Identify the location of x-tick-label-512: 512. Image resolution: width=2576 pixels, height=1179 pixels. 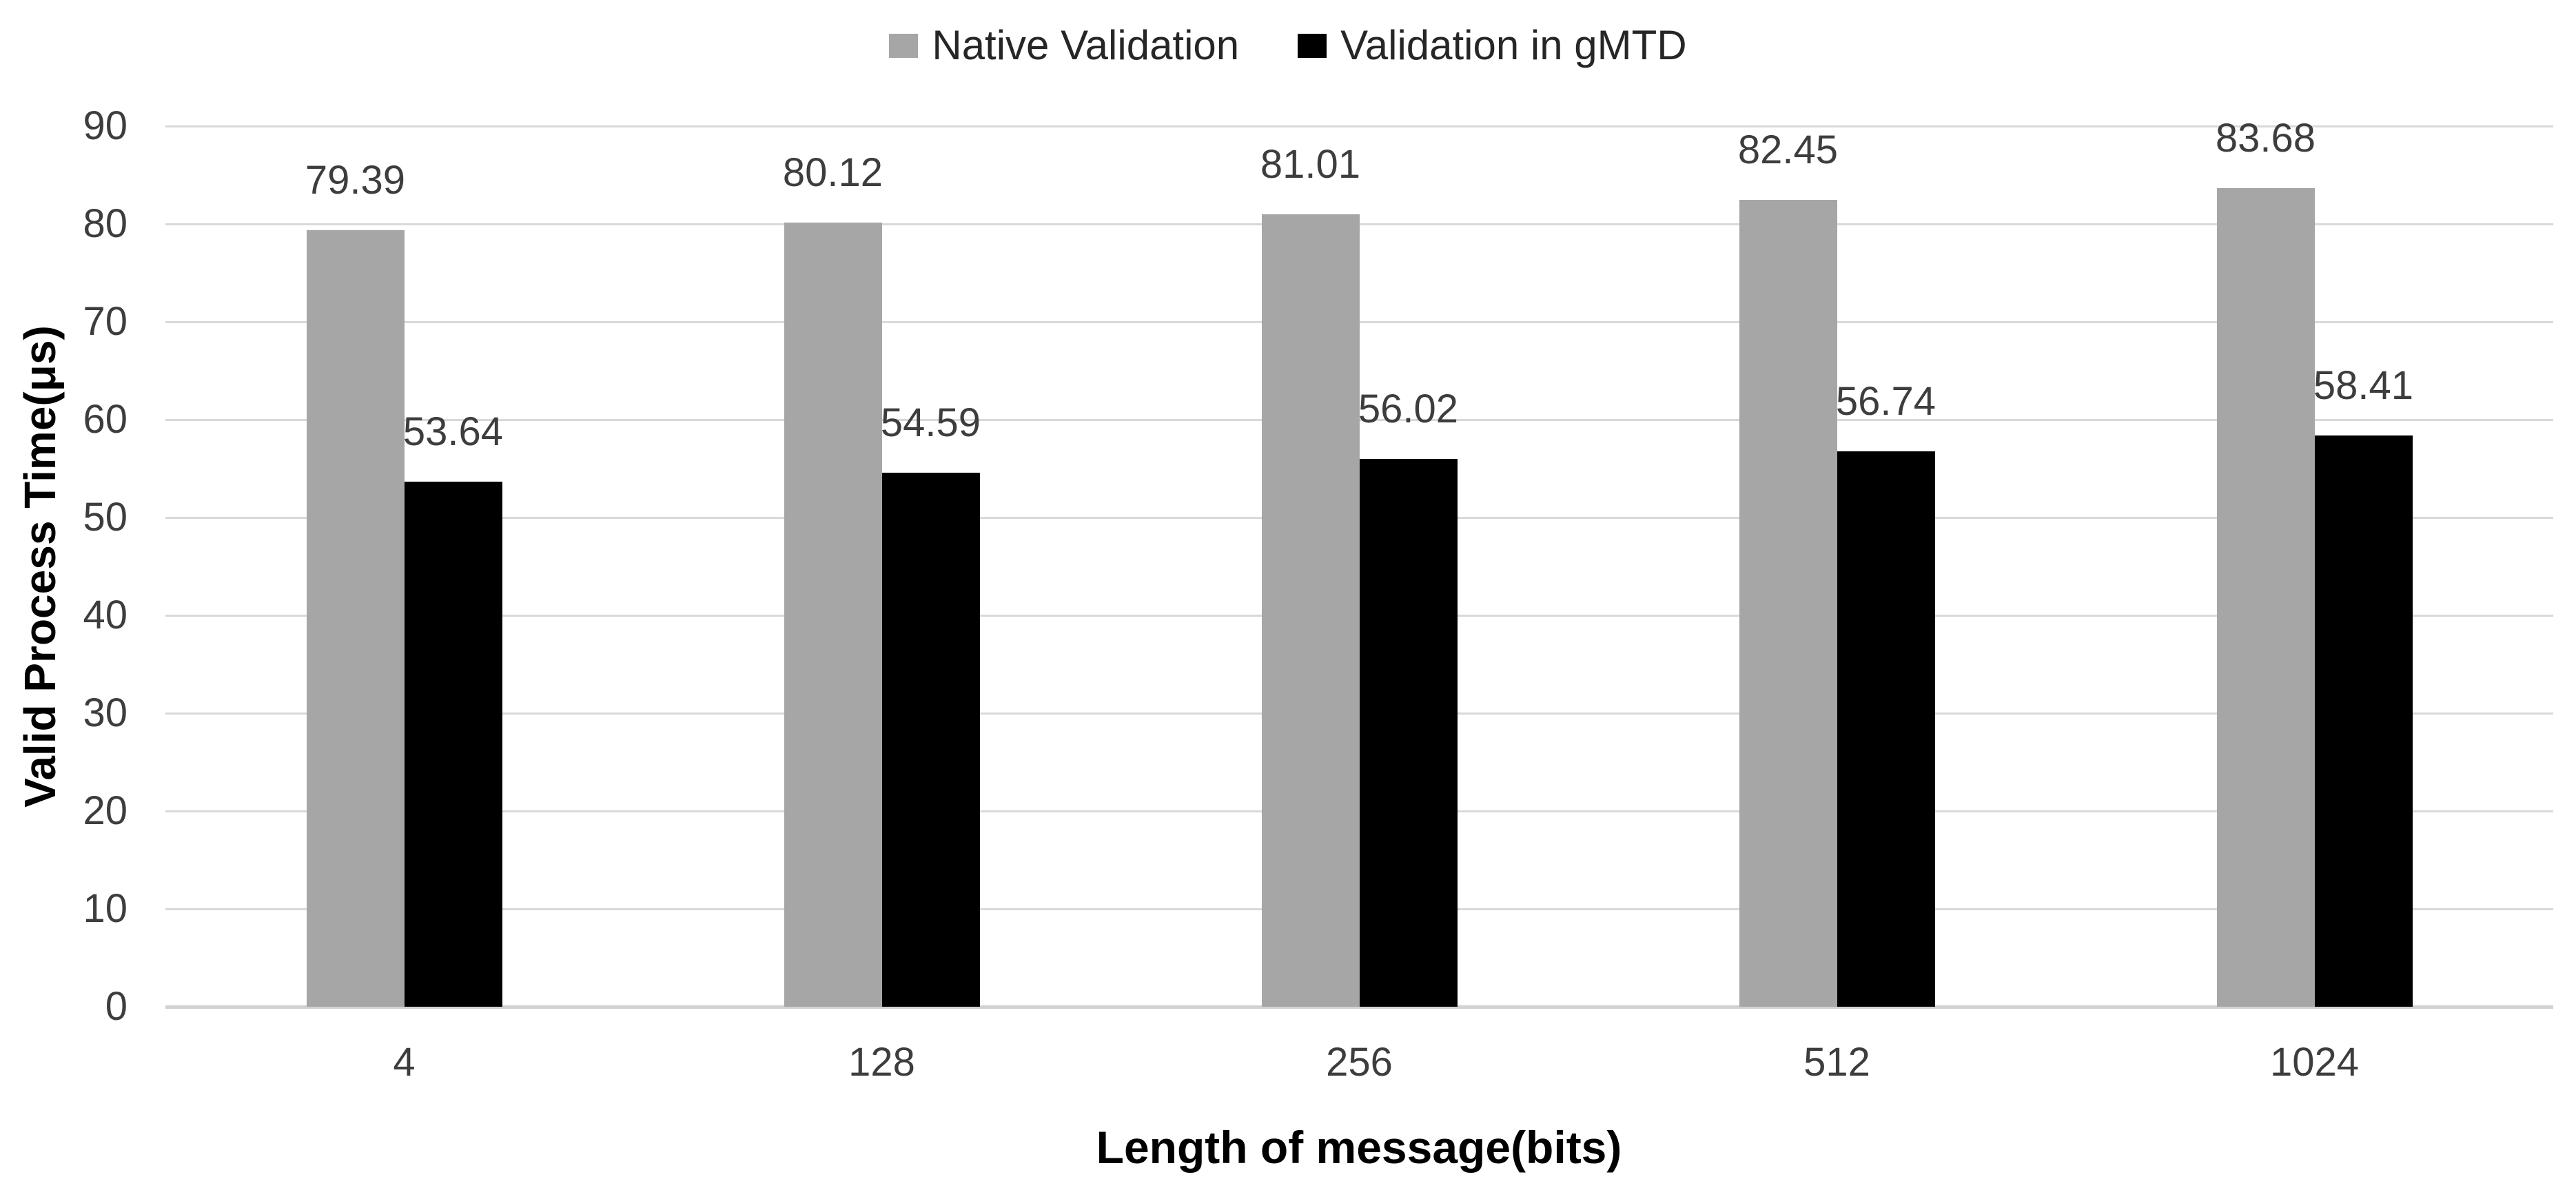
(1836, 1062).